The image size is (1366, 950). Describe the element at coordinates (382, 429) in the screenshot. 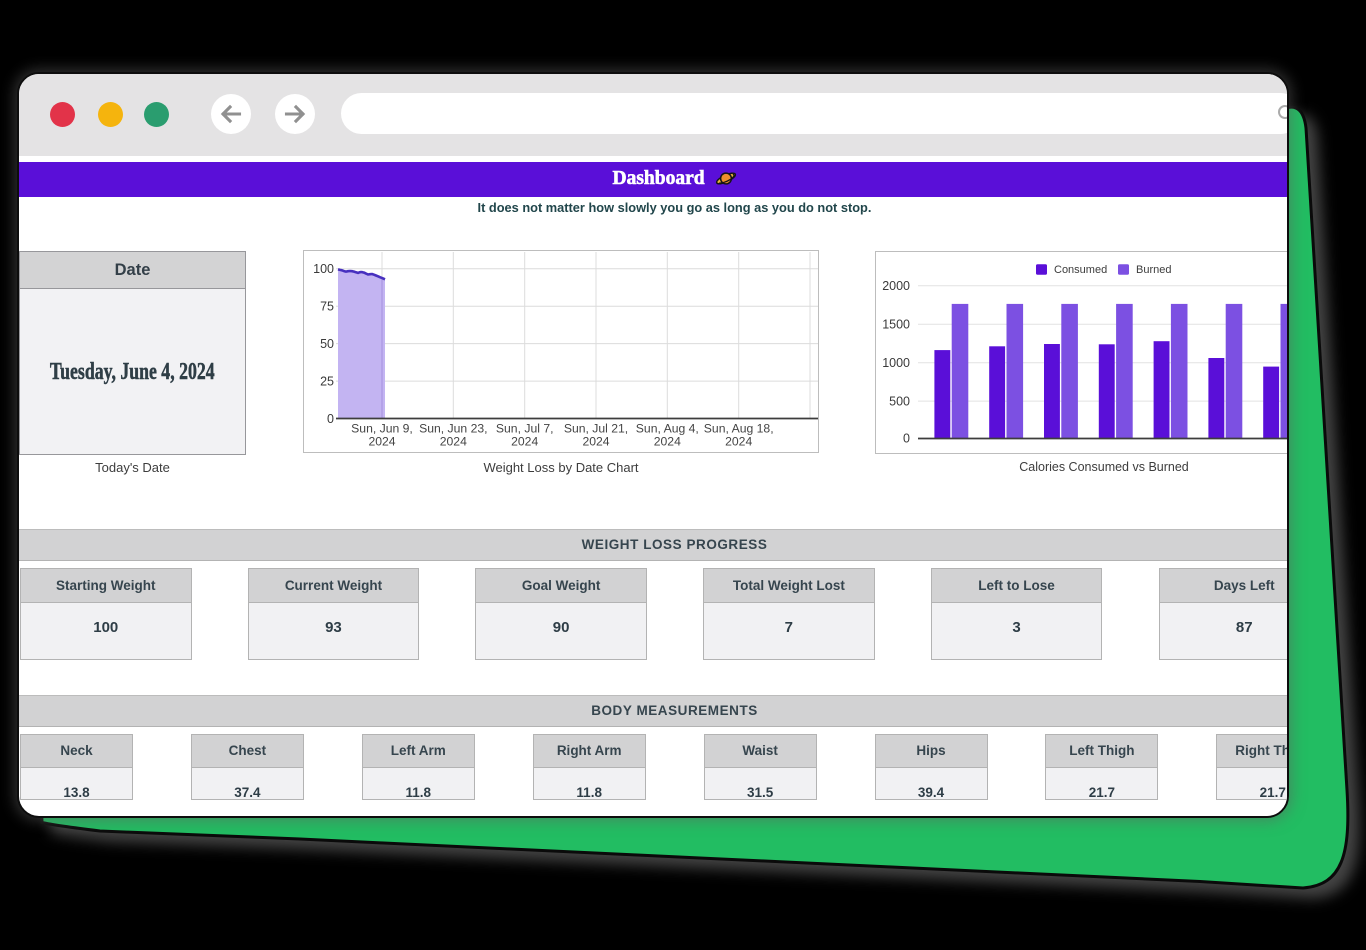

I see `svg-text: Sun, Jun 9,` at that location.